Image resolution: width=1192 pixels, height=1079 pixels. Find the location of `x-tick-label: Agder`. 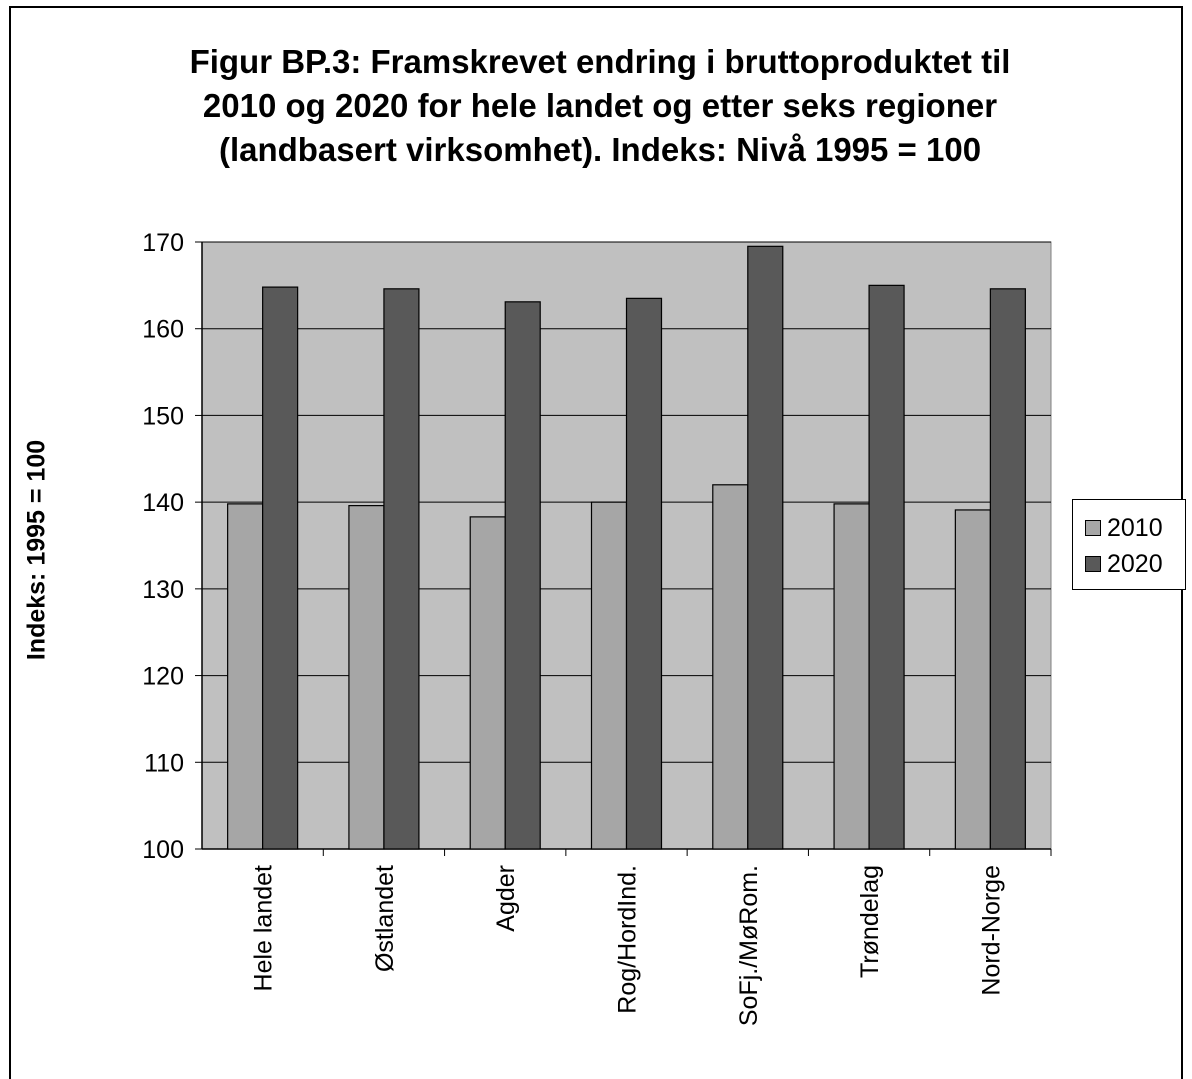

x-tick-label: Agder is located at coordinates (506, 898).